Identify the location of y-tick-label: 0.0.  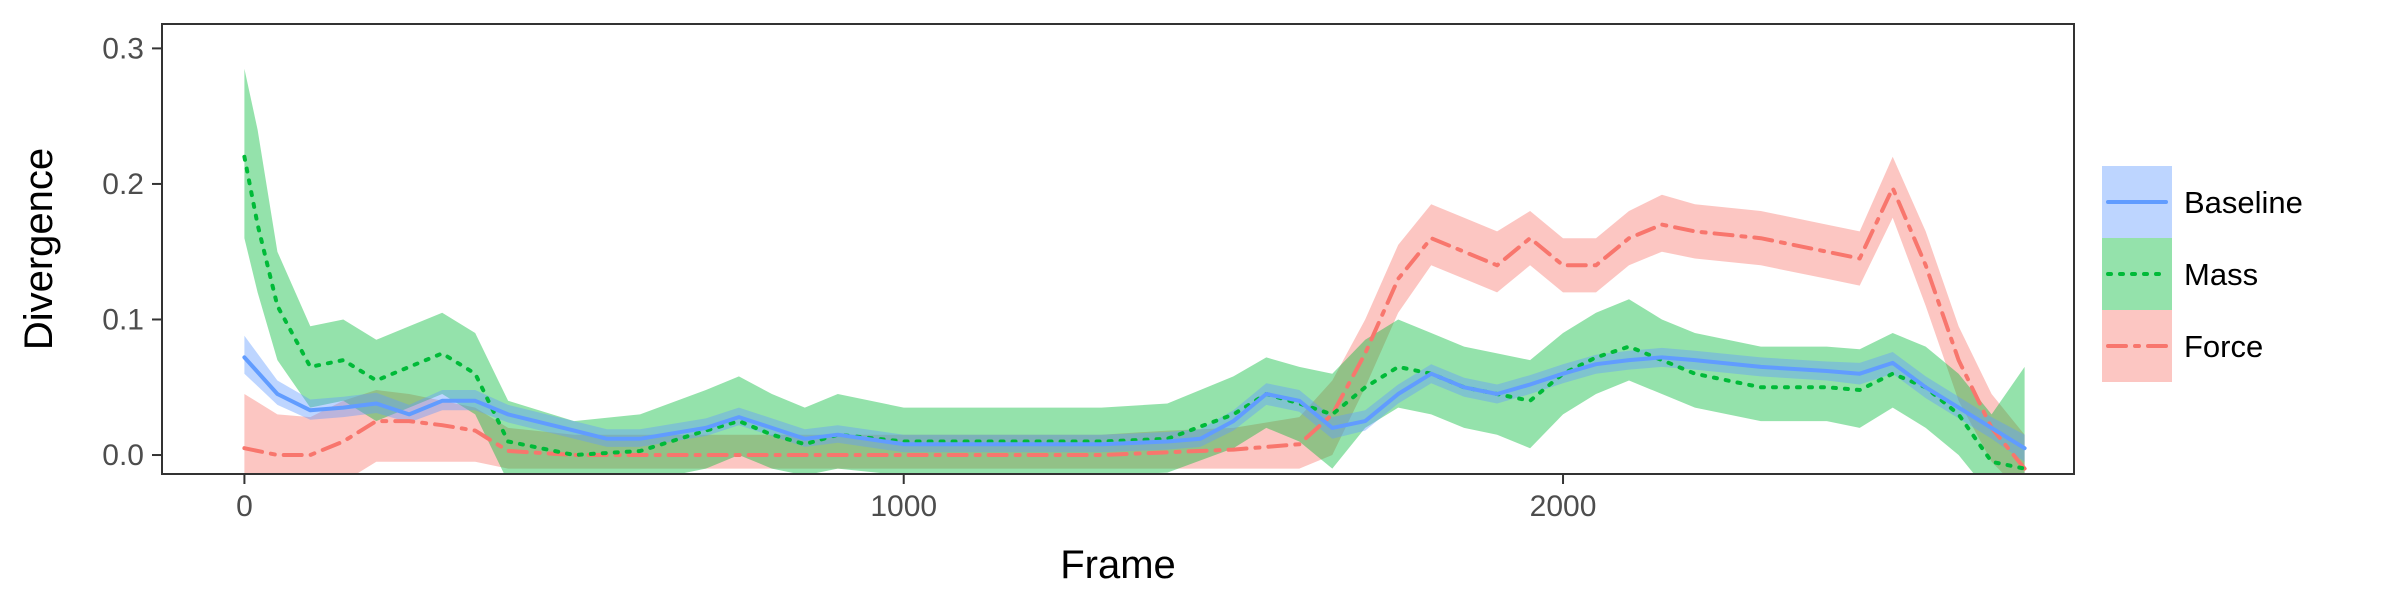
(123, 455).